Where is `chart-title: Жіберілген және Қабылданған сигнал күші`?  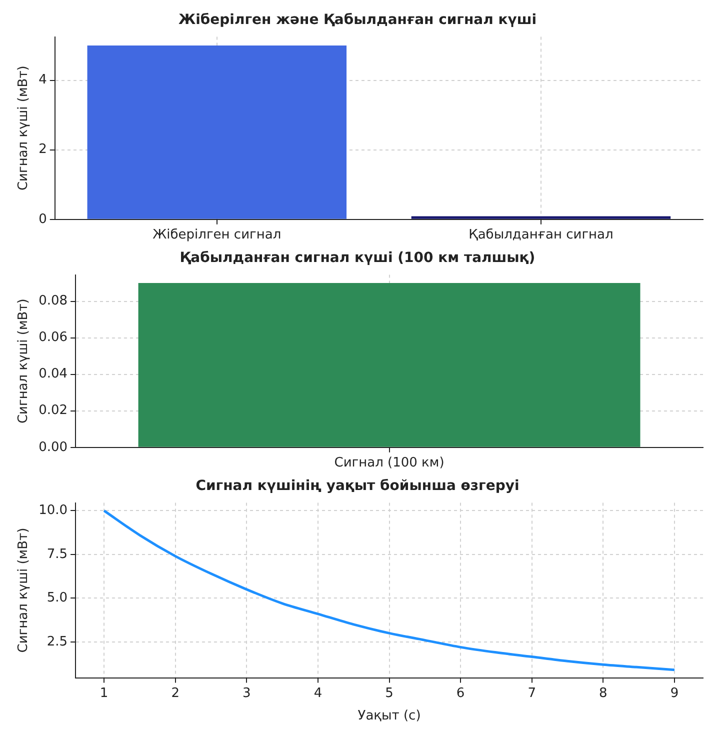 chart-title: Жіберілген және Қабылданған сигнал күші is located at coordinates (357, 20).